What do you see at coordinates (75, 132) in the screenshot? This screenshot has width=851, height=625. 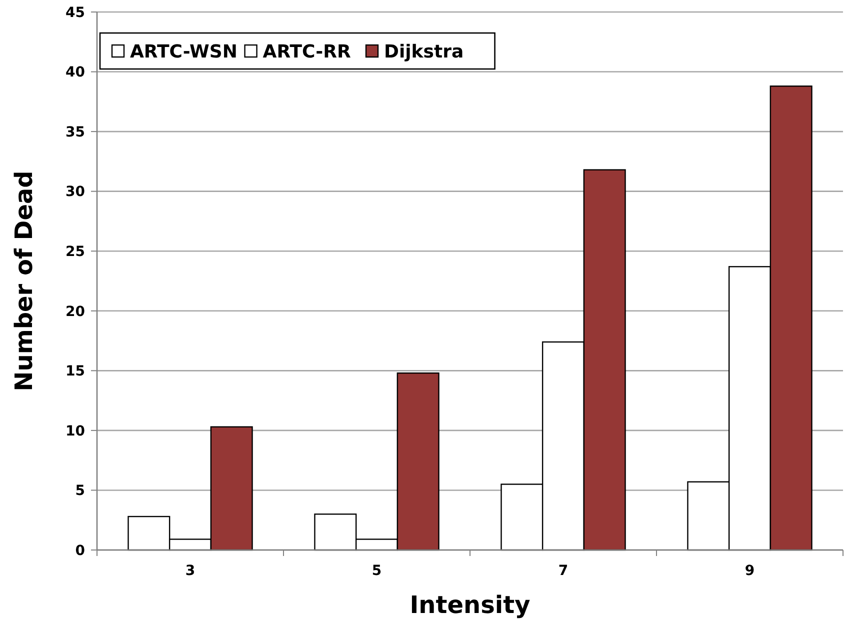 I see `y-tick-label: 35` at bounding box center [75, 132].